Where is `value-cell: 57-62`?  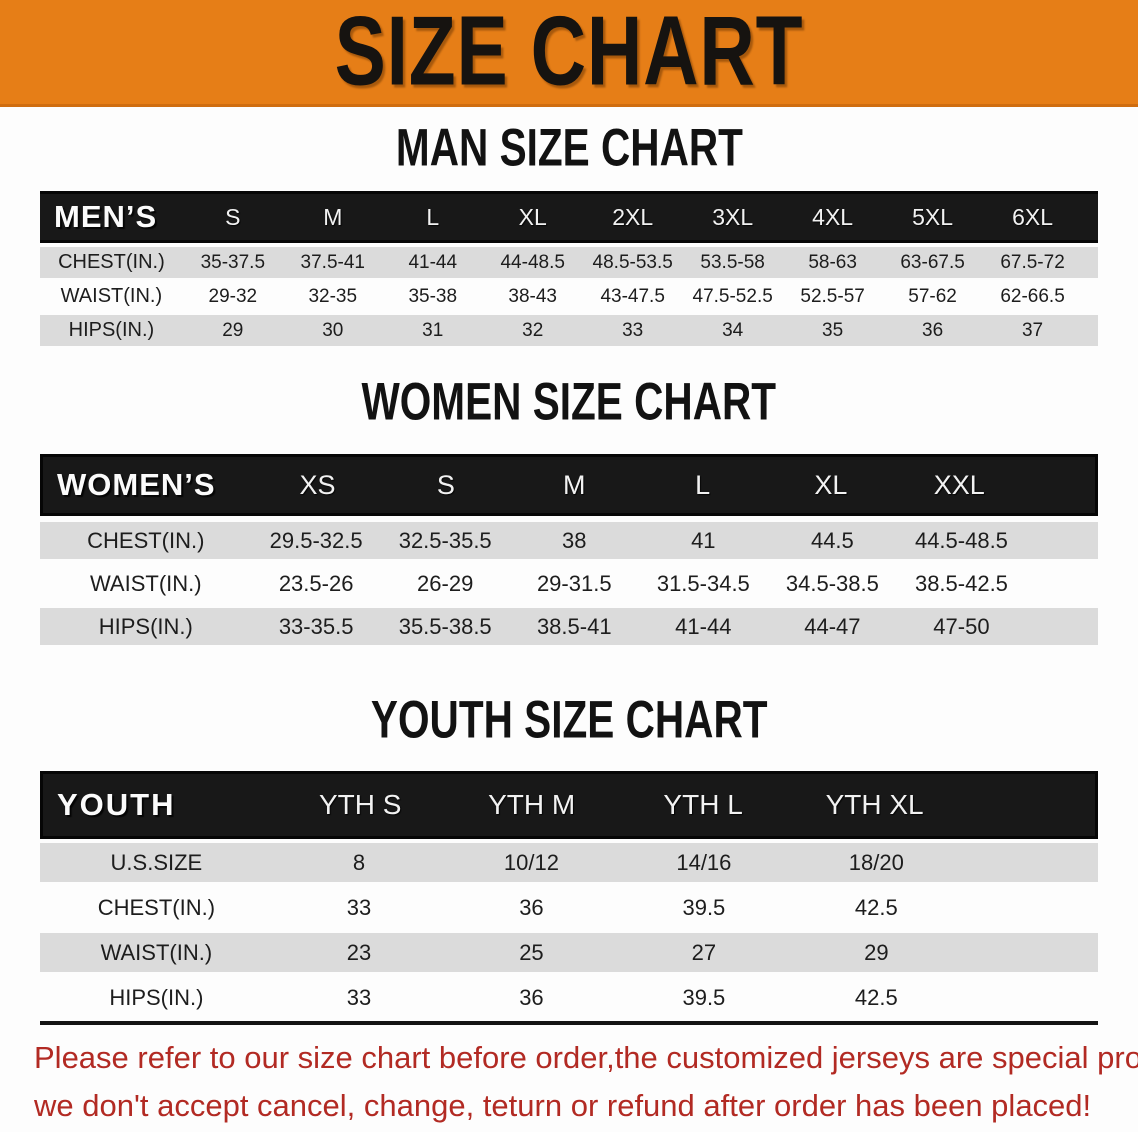
value-cell: 57-62 is located at coordinates (932, 296).